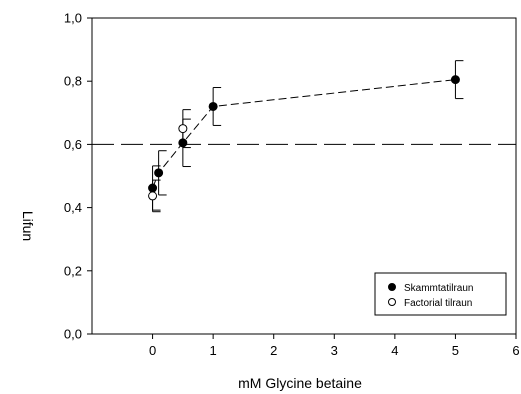 The height and width of the screenshot is (394, 521). Describe the element at coordinates (392, 287) in the screenshot. I see `legend-marker-filled-circle` at that location.